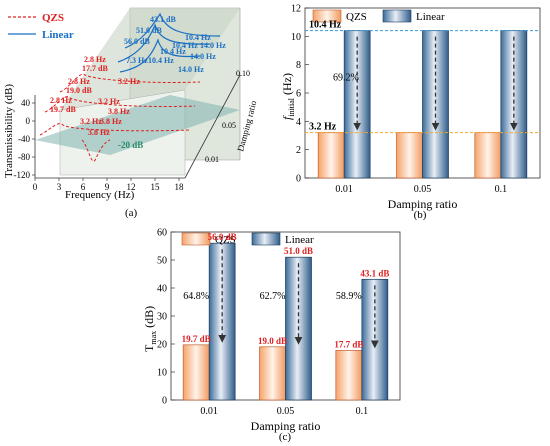 This screenshot has width=550, height=446. Describe the element at coordinates (227, 116) in the screenshot. I see `z-ticks: 0.01 0.05 0.10` at that location.